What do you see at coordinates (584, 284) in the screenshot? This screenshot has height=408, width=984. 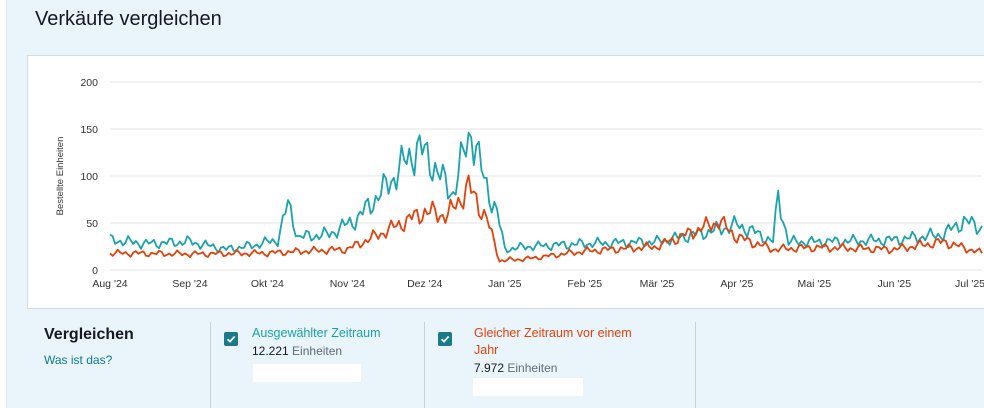 I see `x-tick-label: Feb '25` at bounding box center [584, 284].